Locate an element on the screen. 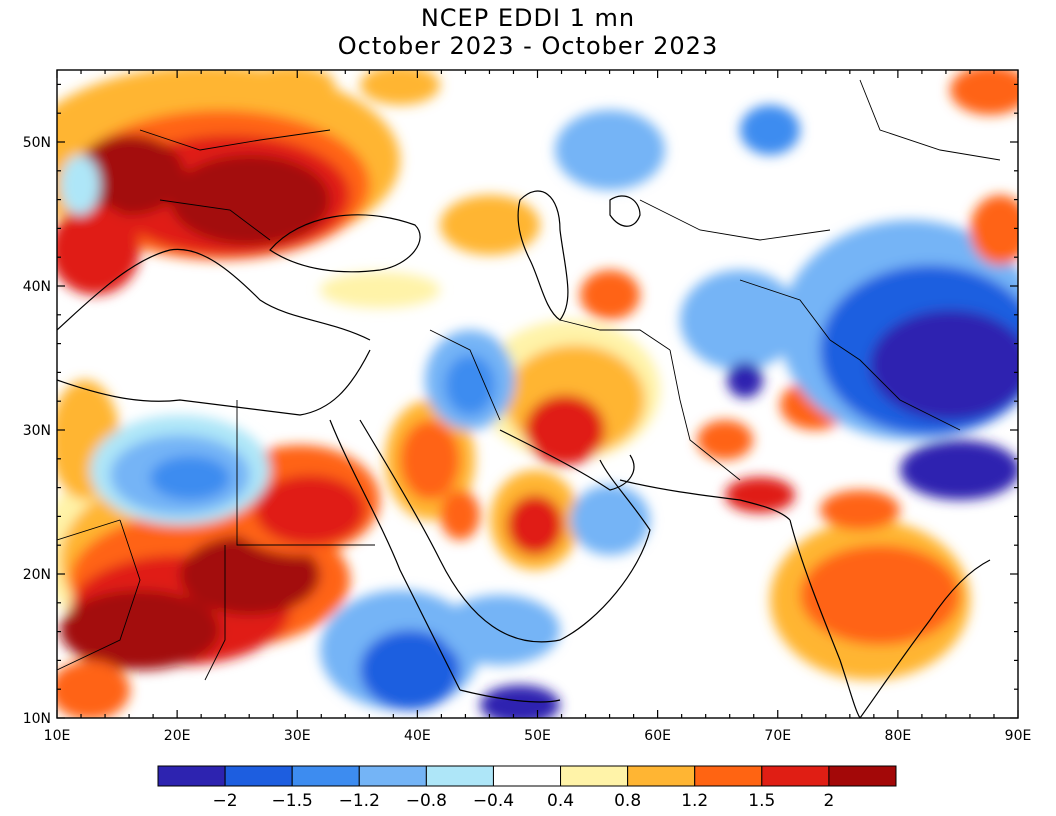 This screenshot has height=816, width=1056. legend-label: 2 is located at coordinates (828, 801).